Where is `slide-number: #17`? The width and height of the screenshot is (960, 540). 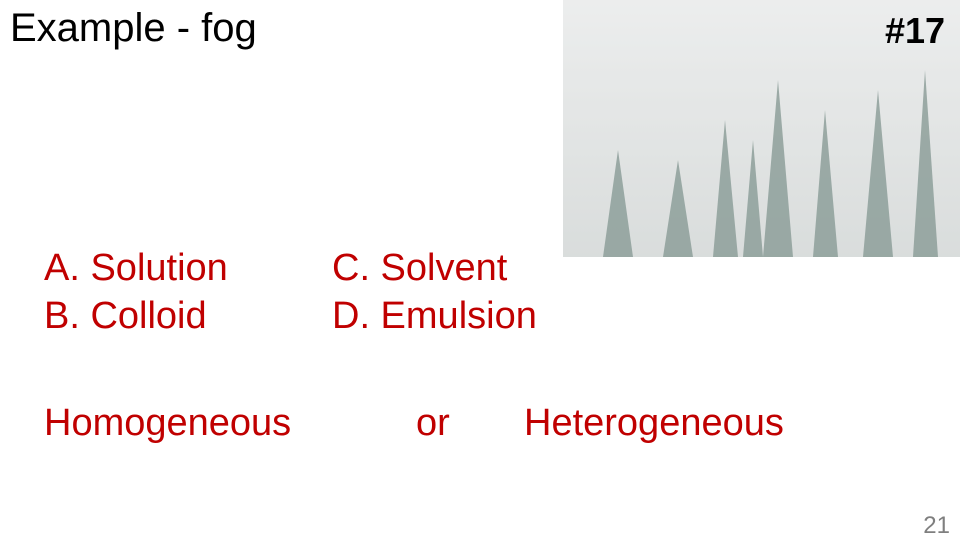 slide-number: #17 is located at coordinates (915, 30).